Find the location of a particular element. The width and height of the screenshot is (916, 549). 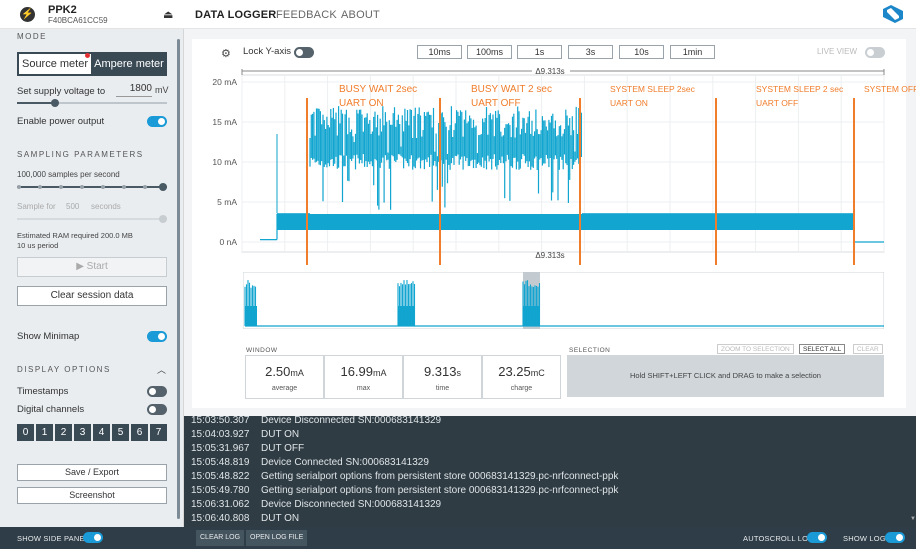

minimap-trace is located at coordinates (564, 303).